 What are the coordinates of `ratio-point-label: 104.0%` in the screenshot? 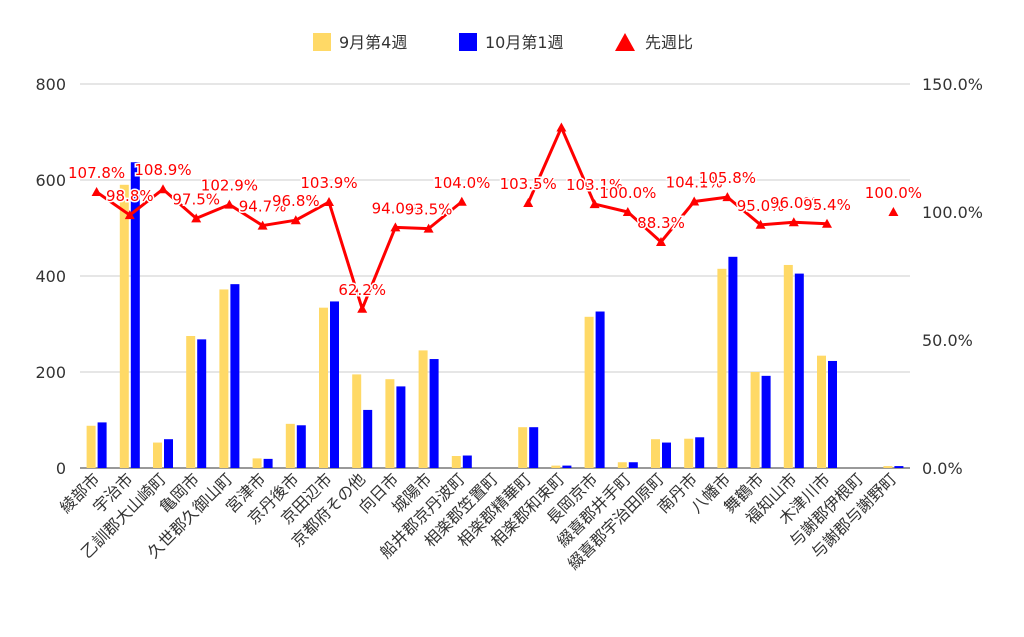 It's located at (461, 183).